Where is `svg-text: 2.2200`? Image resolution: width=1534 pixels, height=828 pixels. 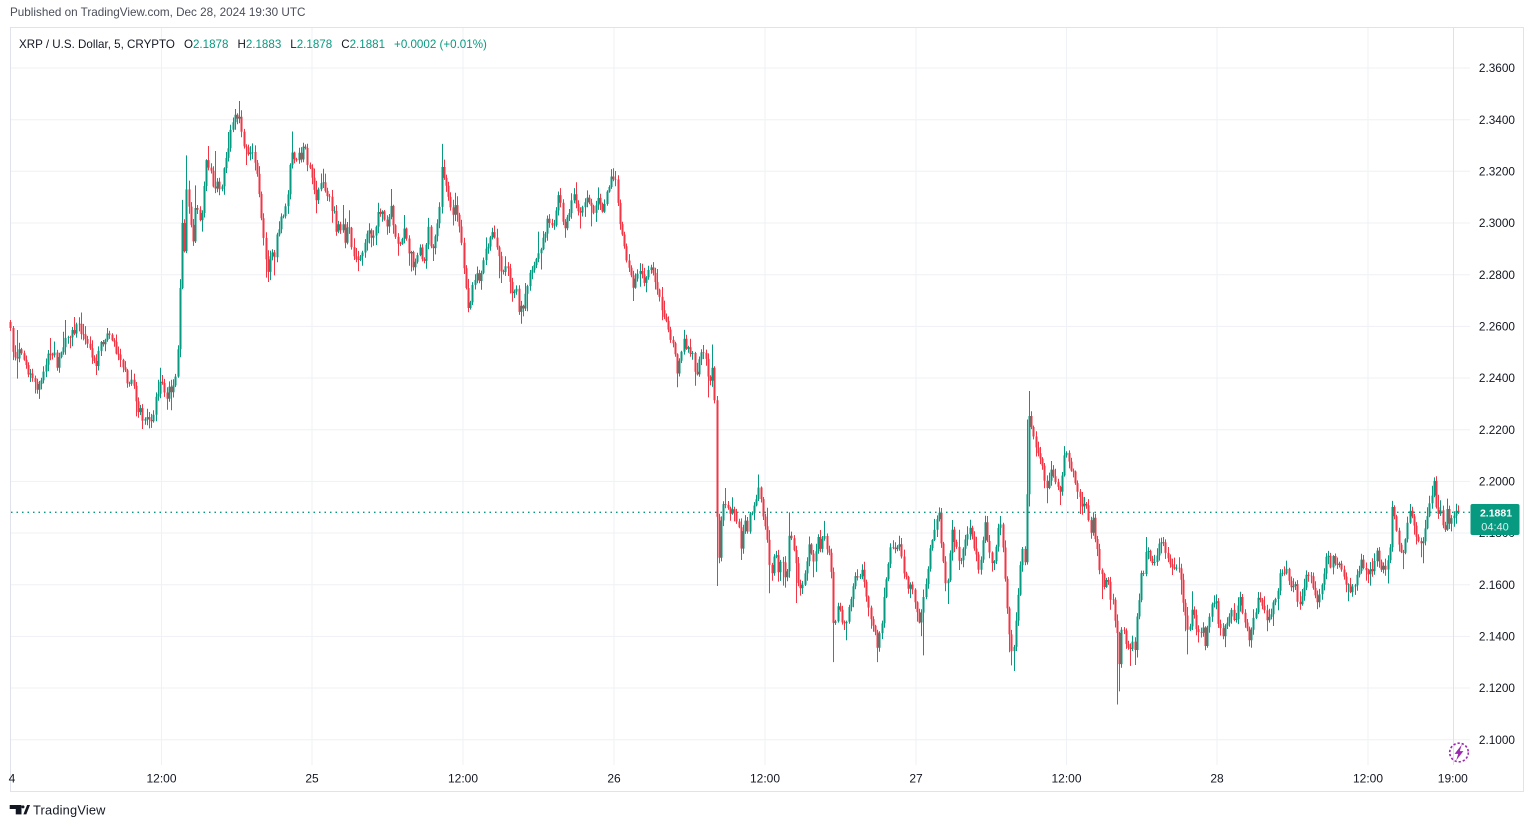
svg-text: 2.2200 is located at coordinates (1497, 430).